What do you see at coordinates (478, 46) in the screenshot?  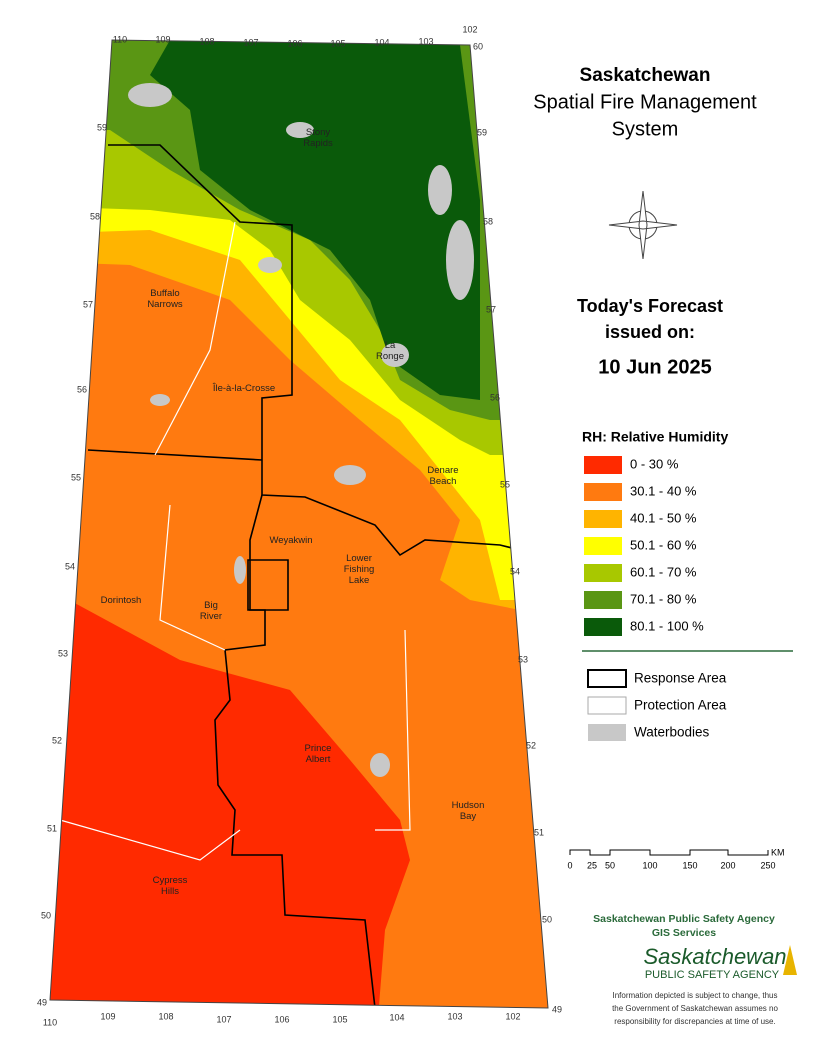 I see `graticule-label: 60` at bounding box center [478, 46].